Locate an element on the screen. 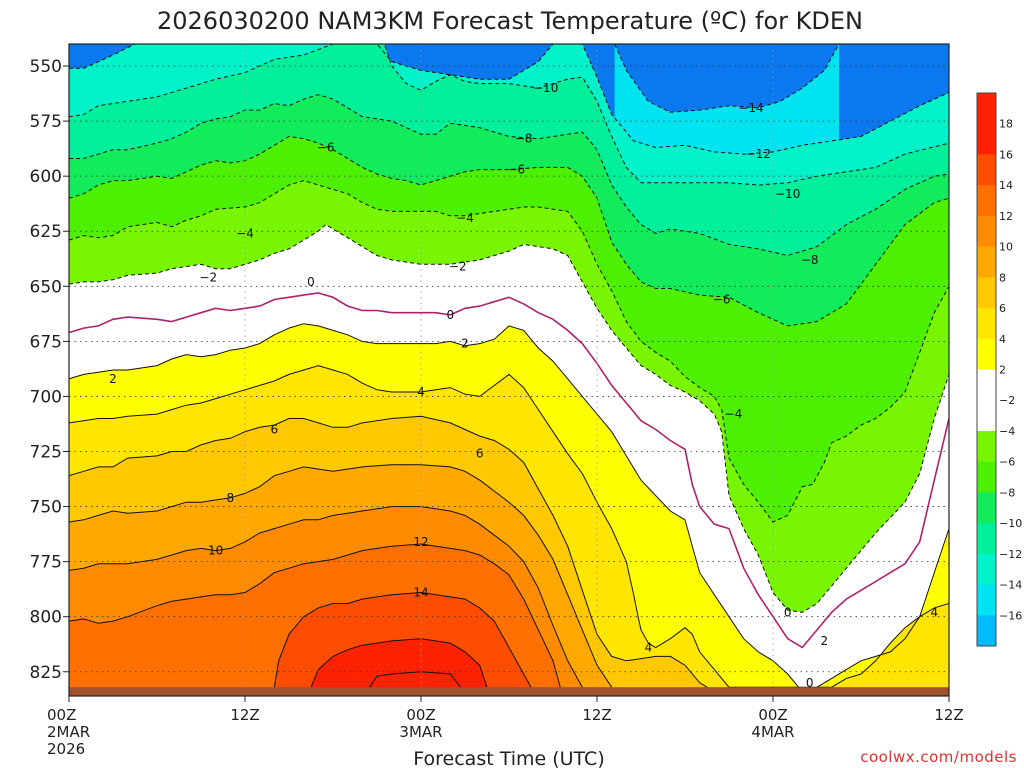  contour-label-extra-0: −6 is located at coordinates (326, 148).